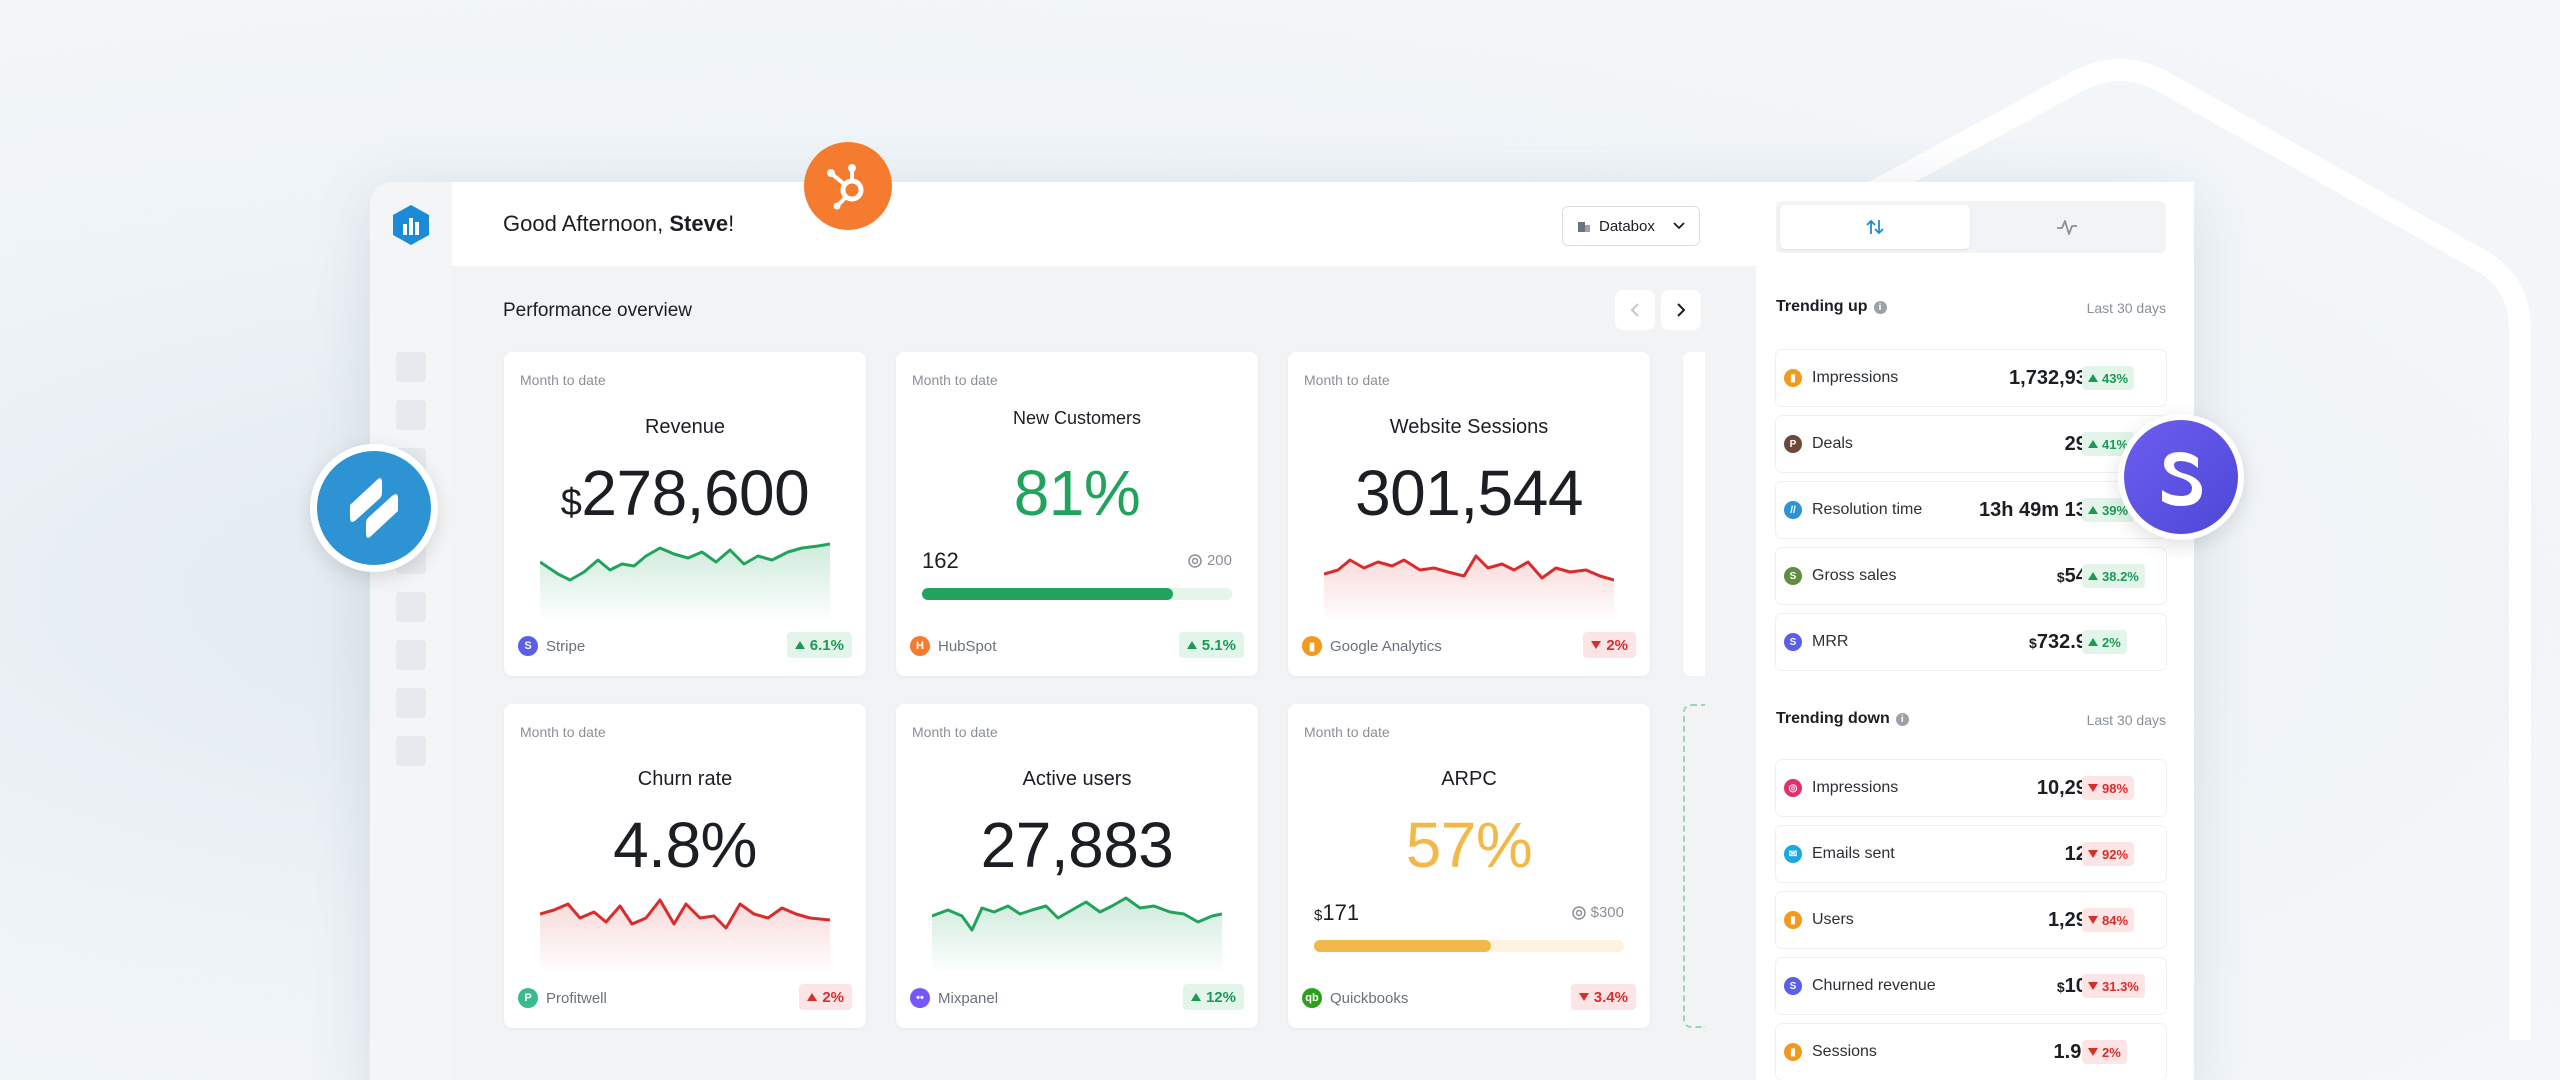 Image resolution: width=2560 pixels, height=1080 pixels. What do you see at coordinates (2113, 576) in the screenshot?
I see `trend-badge: 38.2%` at bounding box center [2113, 576].